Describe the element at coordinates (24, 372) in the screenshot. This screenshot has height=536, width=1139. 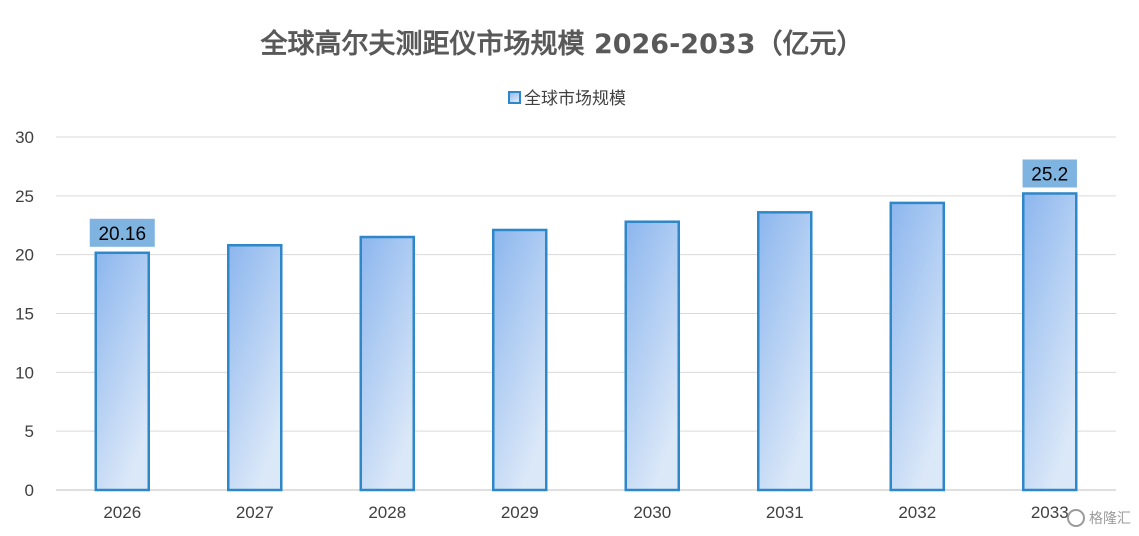
I see `y-tick-label: 10` at that location.